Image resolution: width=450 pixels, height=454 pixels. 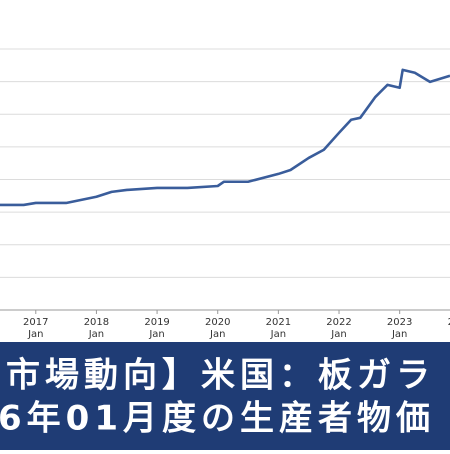 What do you see at coordinates (96, 322) in the screenshot?
I see `x-tick-label: 2018` at bounding box center [96, 322].